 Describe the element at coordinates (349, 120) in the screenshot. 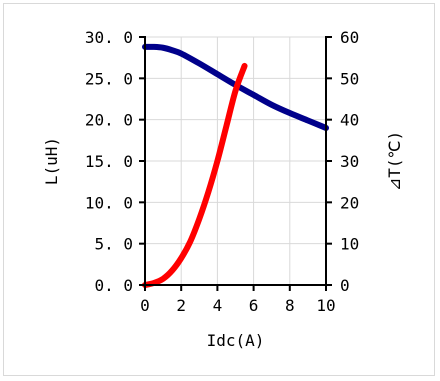

I see `right-y-tick-label: 40` at that location.